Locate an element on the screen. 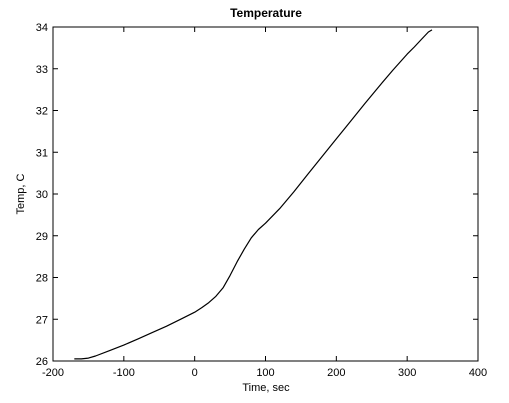  y-axis-label: Temp, C is located at coordinates (21, 193).